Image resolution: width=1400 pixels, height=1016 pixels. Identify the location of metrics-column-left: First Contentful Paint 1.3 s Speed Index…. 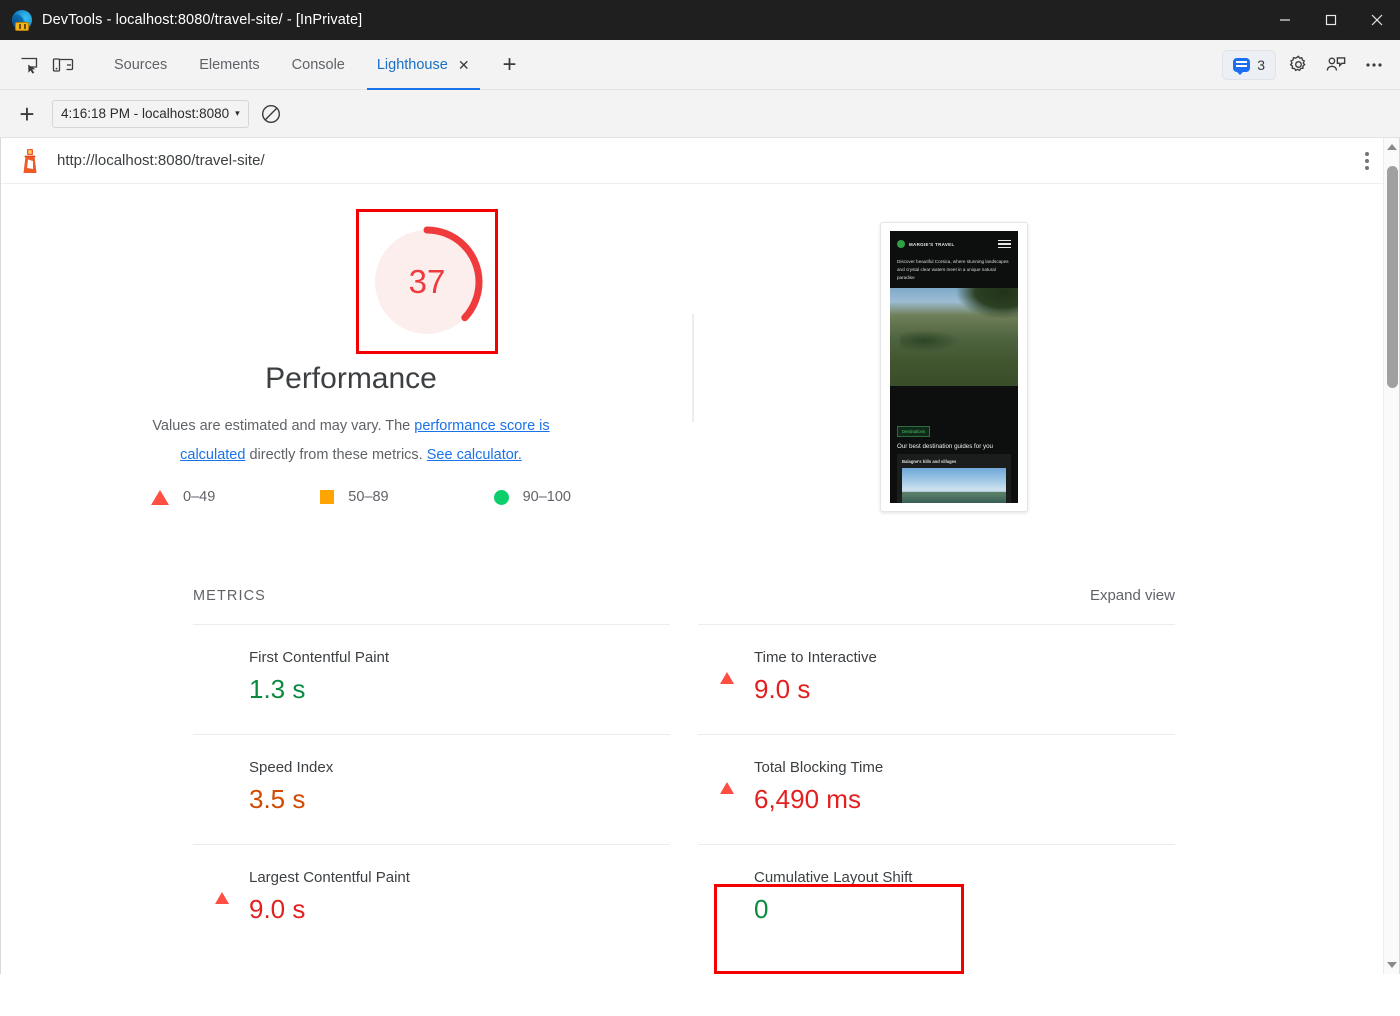
(431, 789).